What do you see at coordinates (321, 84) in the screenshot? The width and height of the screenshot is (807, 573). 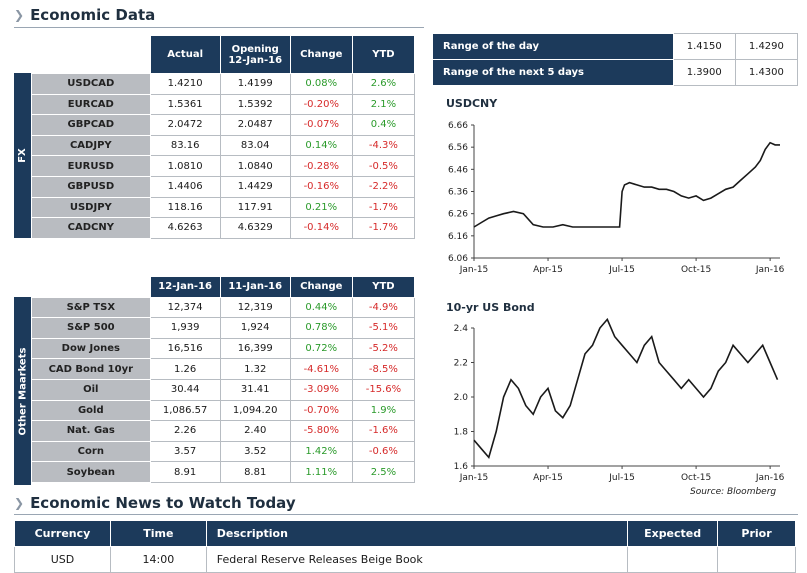 I see `cell-change: 0.08%` at bounding box center [321, 84].